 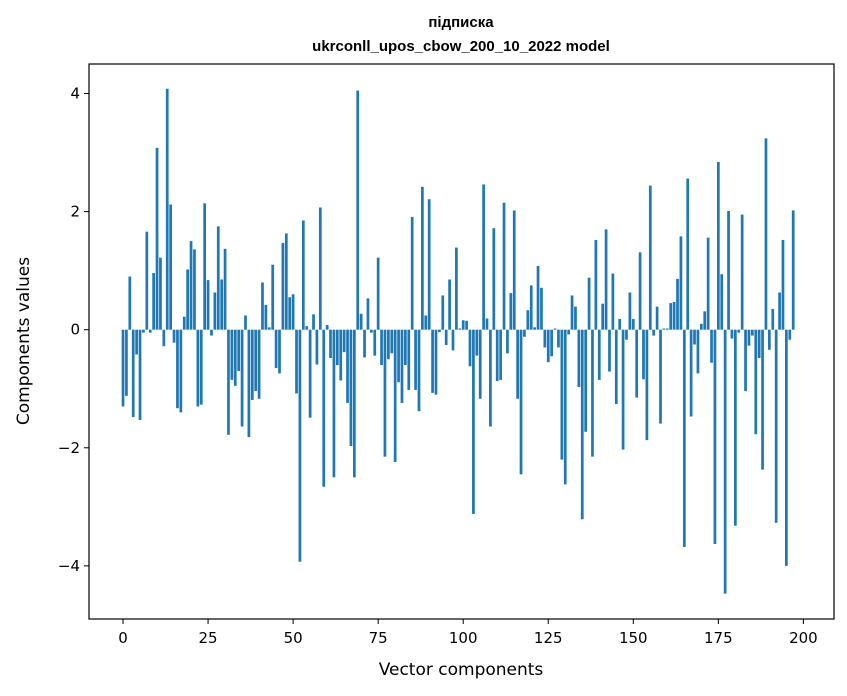 I want to click on y-tick-label: −2, so click(x=69, y=448).